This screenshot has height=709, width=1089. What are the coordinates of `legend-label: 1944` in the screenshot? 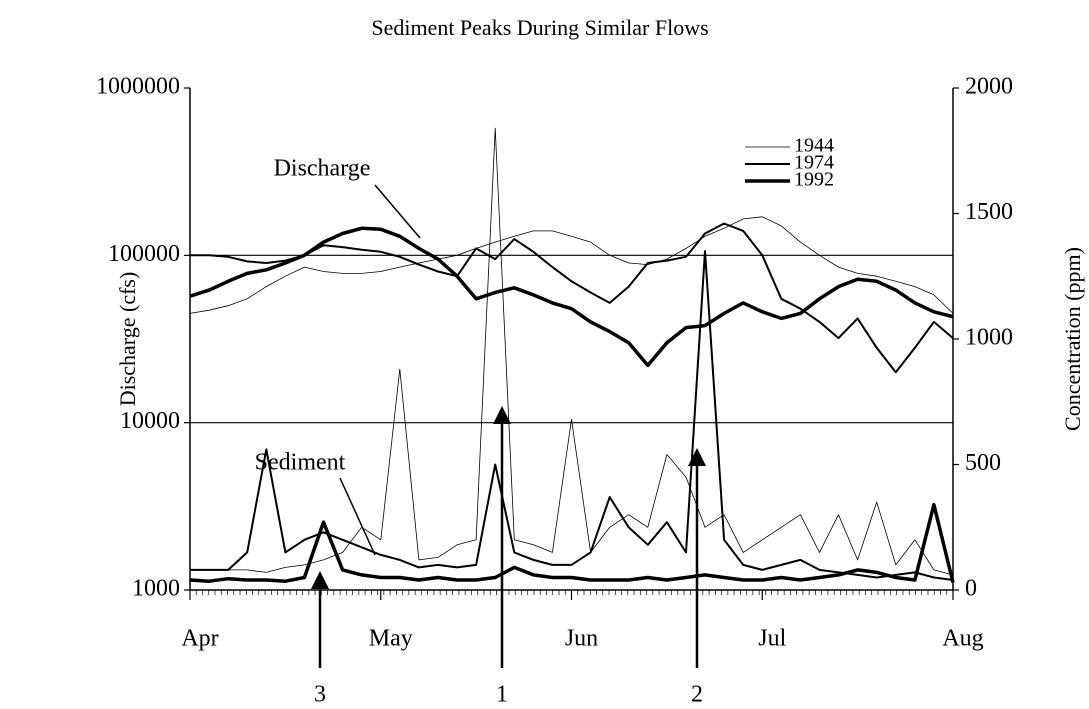 It's located at (814, 146).